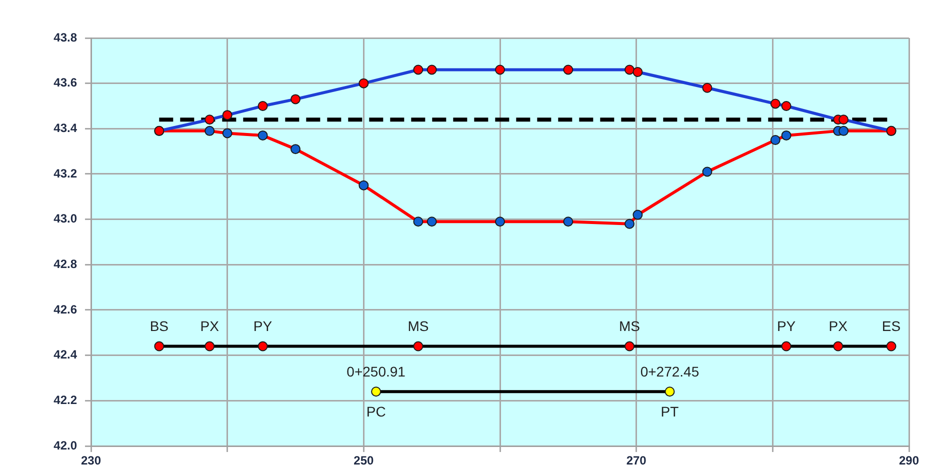 The height and width of the screenshot is (475, 939). Describe the element at coordinates (66, 309) in the screenshot. I see `y-tick-label: 42.6` at that location.